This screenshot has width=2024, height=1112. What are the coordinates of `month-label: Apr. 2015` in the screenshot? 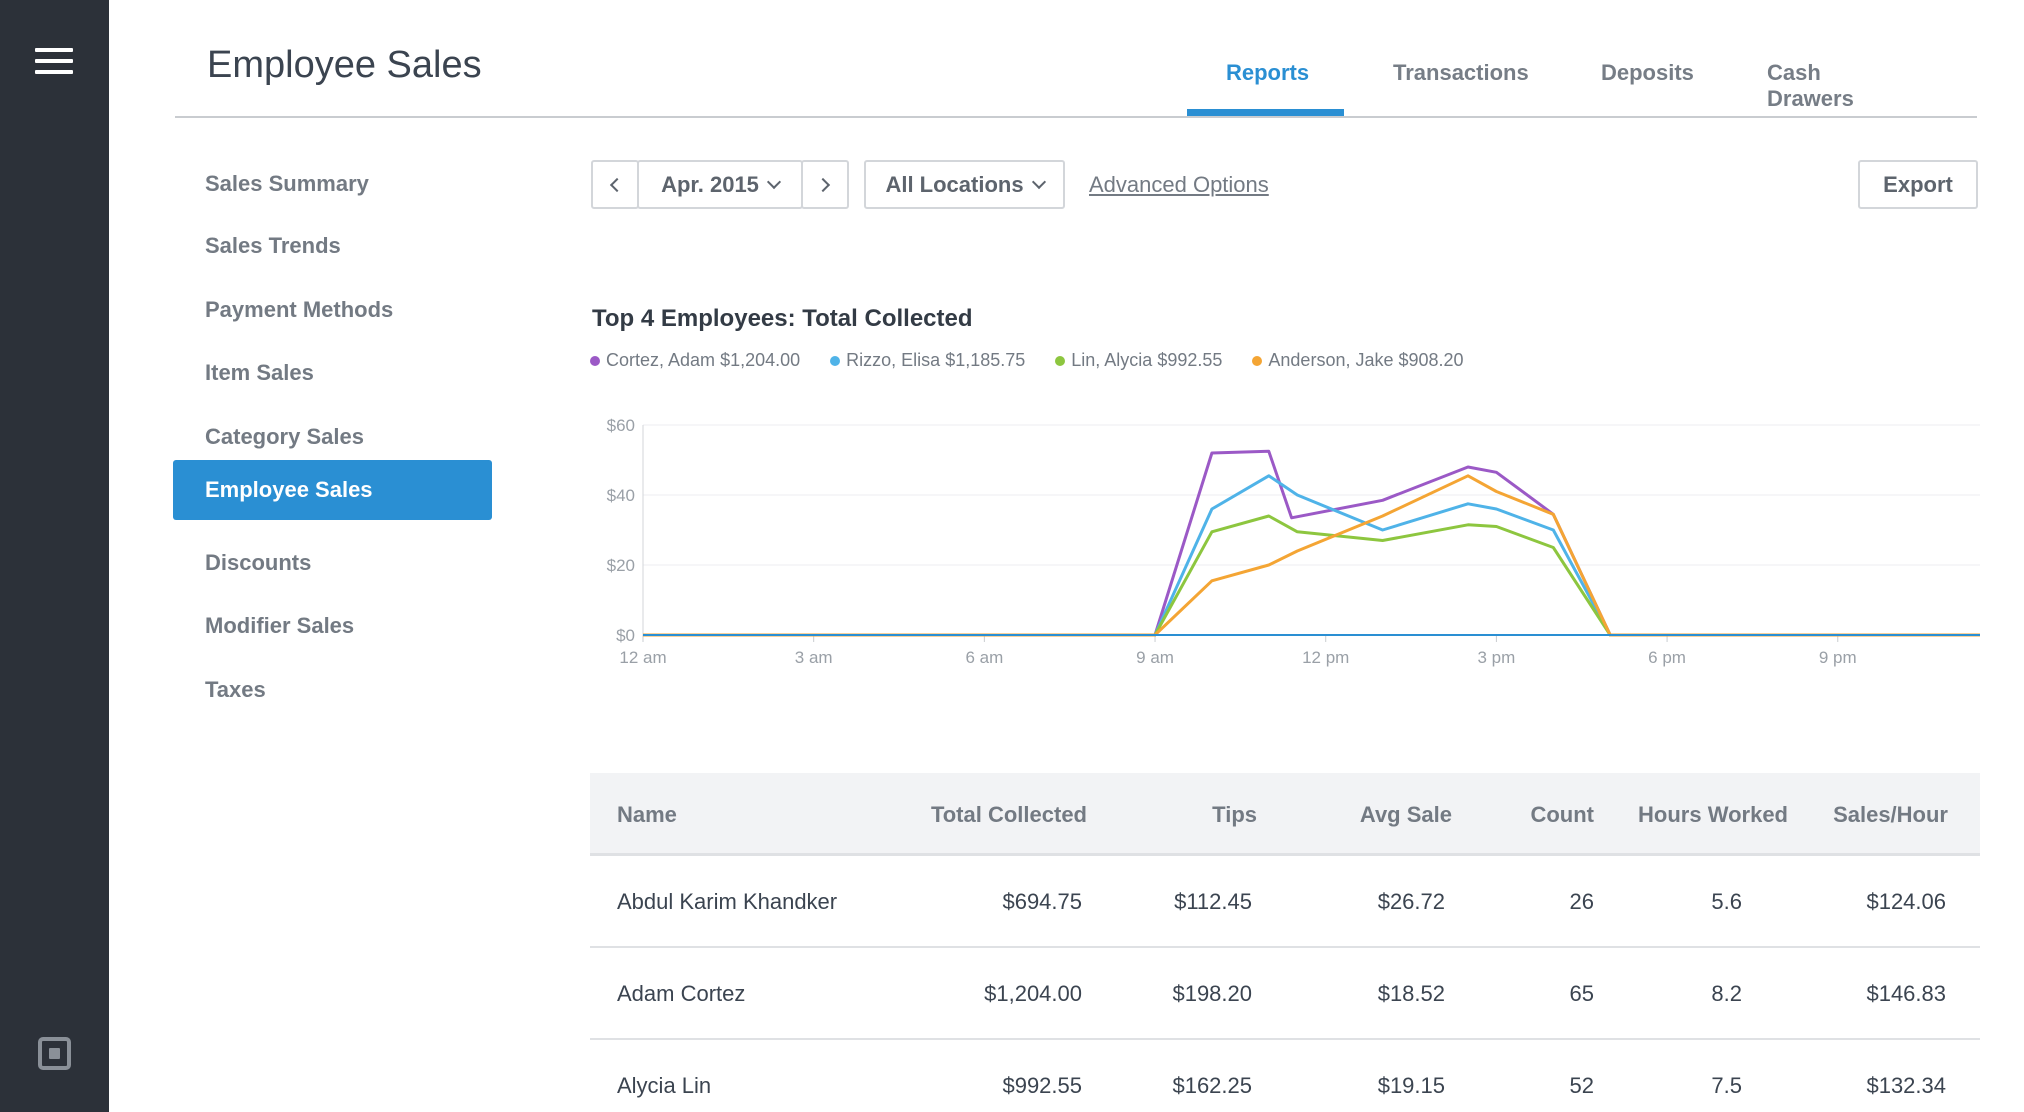 It's located at (710, 184).